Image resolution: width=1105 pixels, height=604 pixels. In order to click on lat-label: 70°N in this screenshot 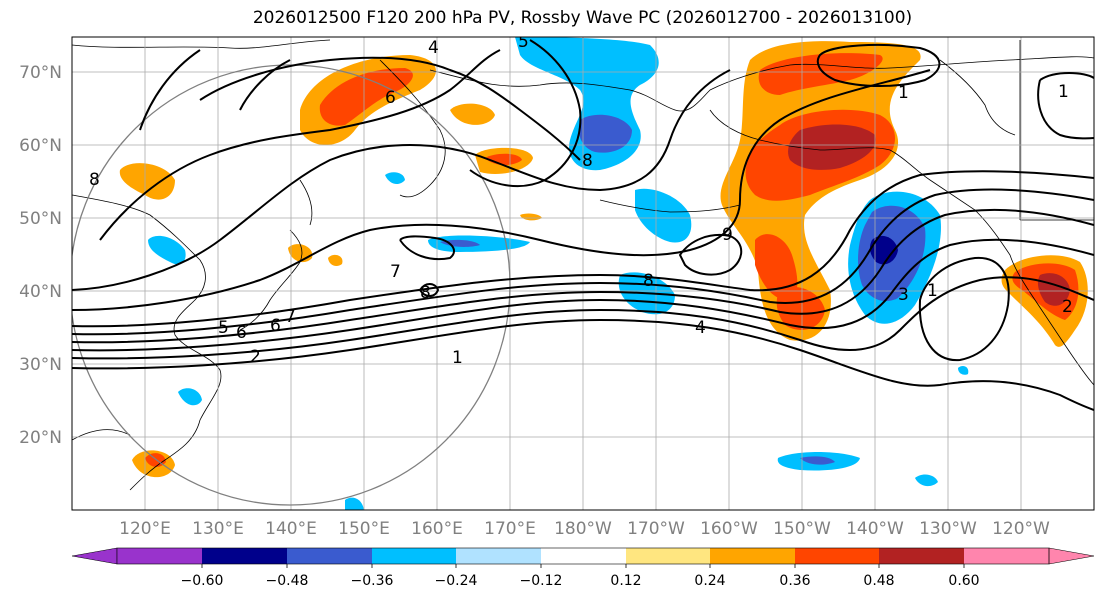, I will do `click(40, 73)`.